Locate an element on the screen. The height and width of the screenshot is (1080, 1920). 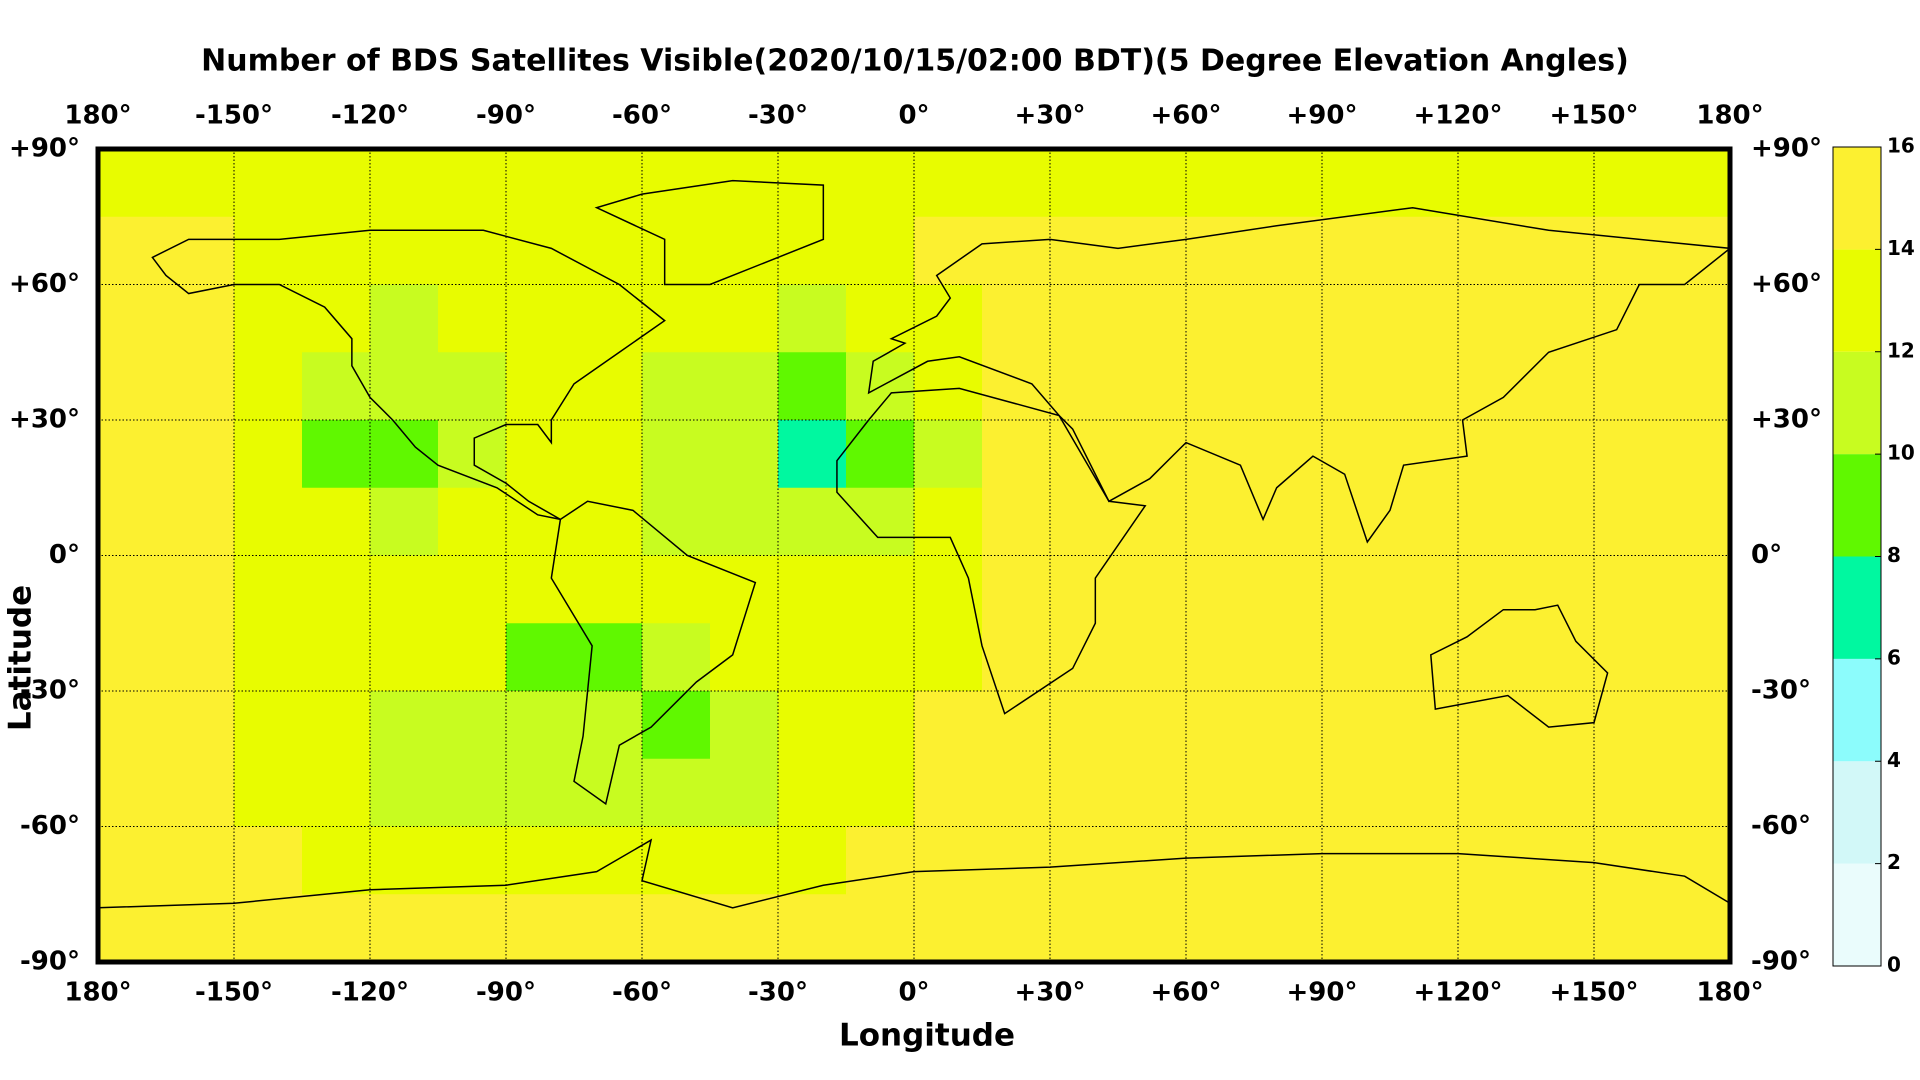
x-tick-label-top: +30° is located at coordinates (1050, 116).